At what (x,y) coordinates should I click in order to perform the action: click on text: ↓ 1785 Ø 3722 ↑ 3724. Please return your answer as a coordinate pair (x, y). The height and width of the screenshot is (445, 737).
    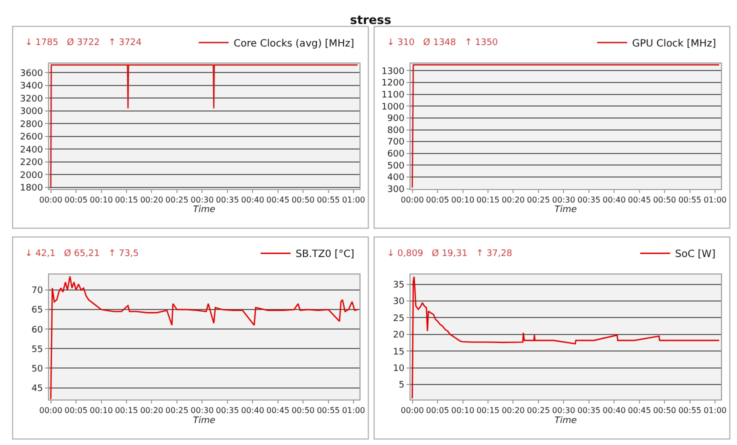
    Looking at the image, I should click on (83, 43).